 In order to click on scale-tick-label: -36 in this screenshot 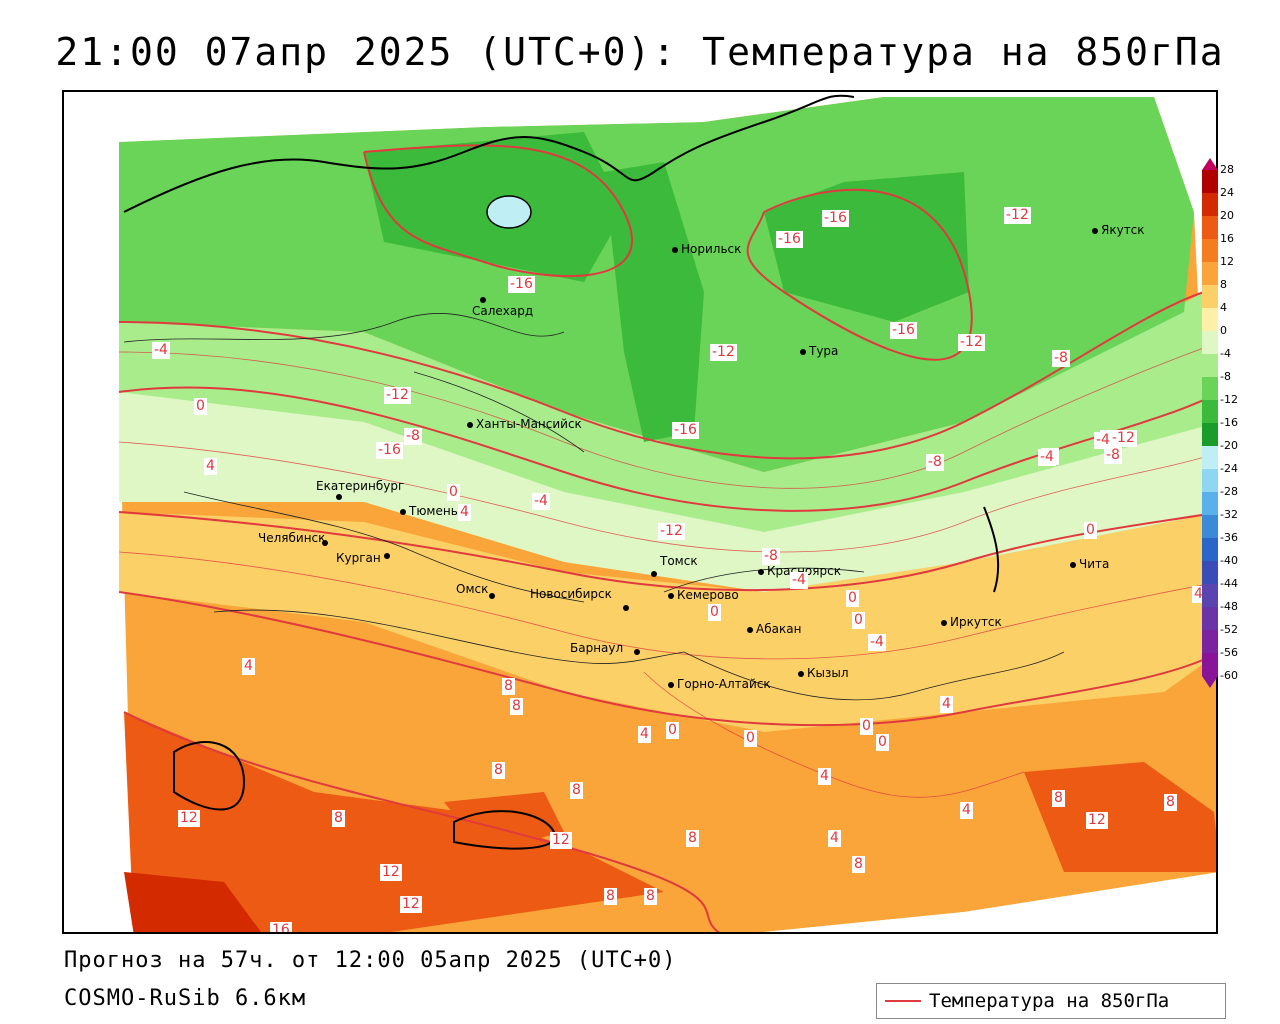, I will do `click(1229, 537)`.